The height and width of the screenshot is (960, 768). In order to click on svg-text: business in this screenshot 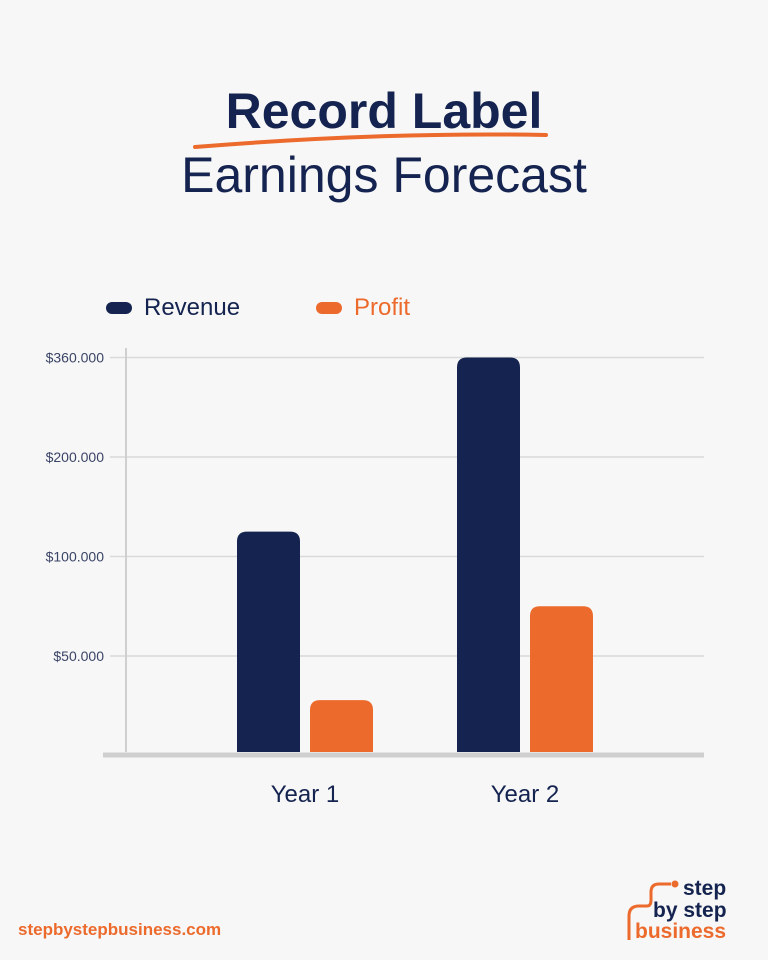, I will do `click(680, 931)`.